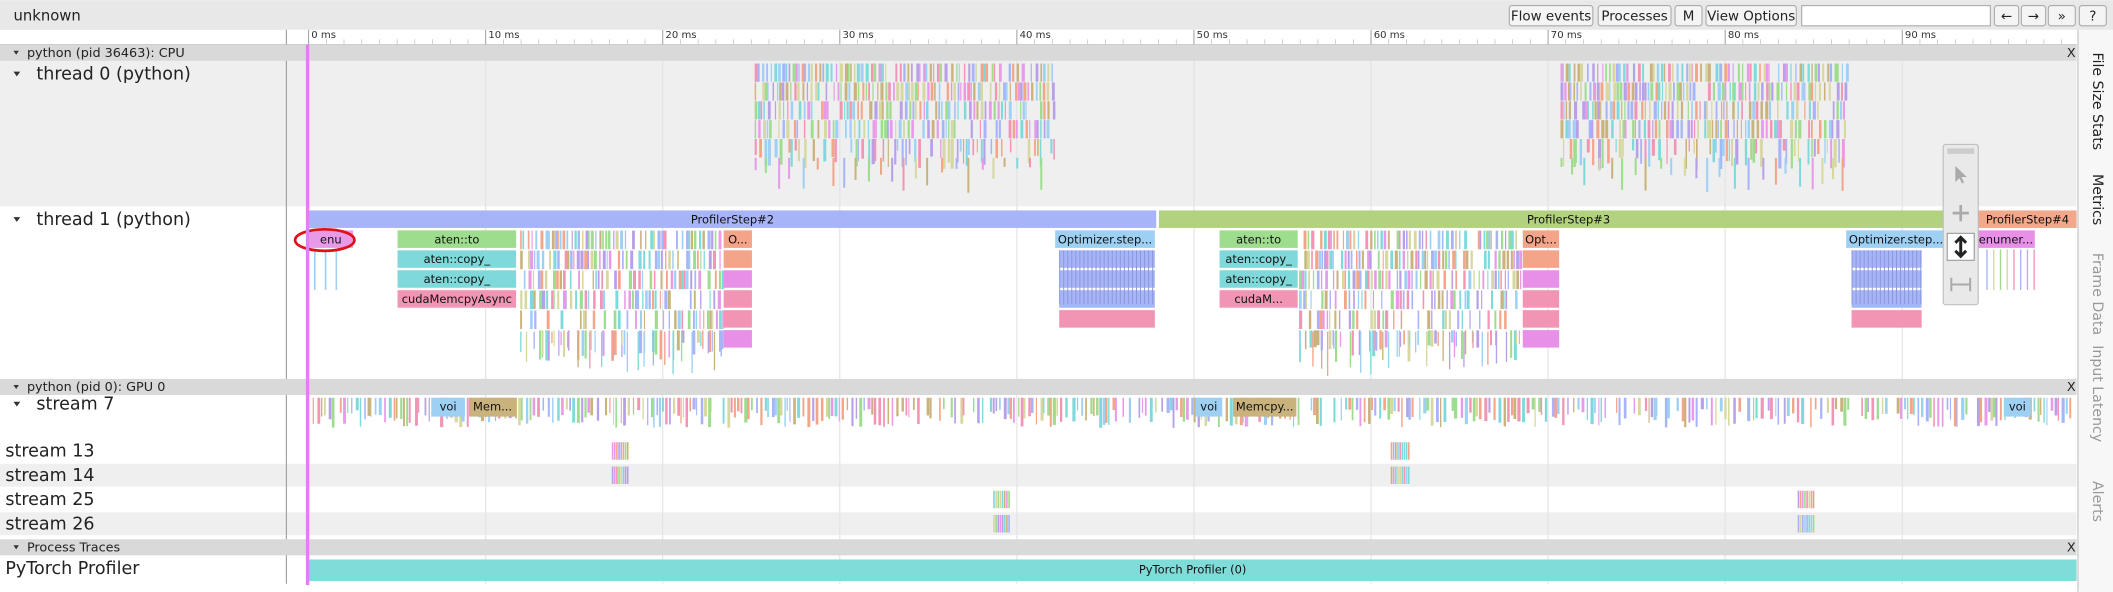 The width and height of the screenshot is (2113, 592). I want to click on side-panel, so click(2095, 310).